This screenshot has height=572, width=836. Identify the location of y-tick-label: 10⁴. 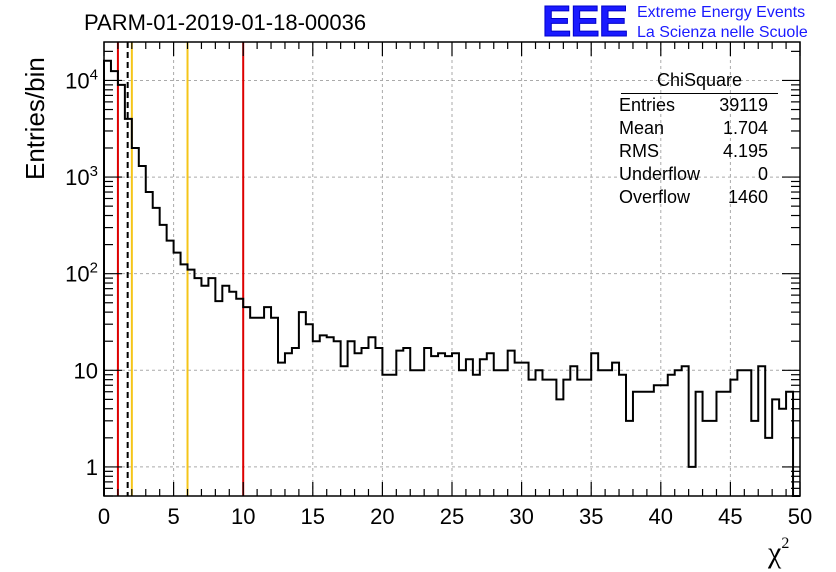
(81, 79).